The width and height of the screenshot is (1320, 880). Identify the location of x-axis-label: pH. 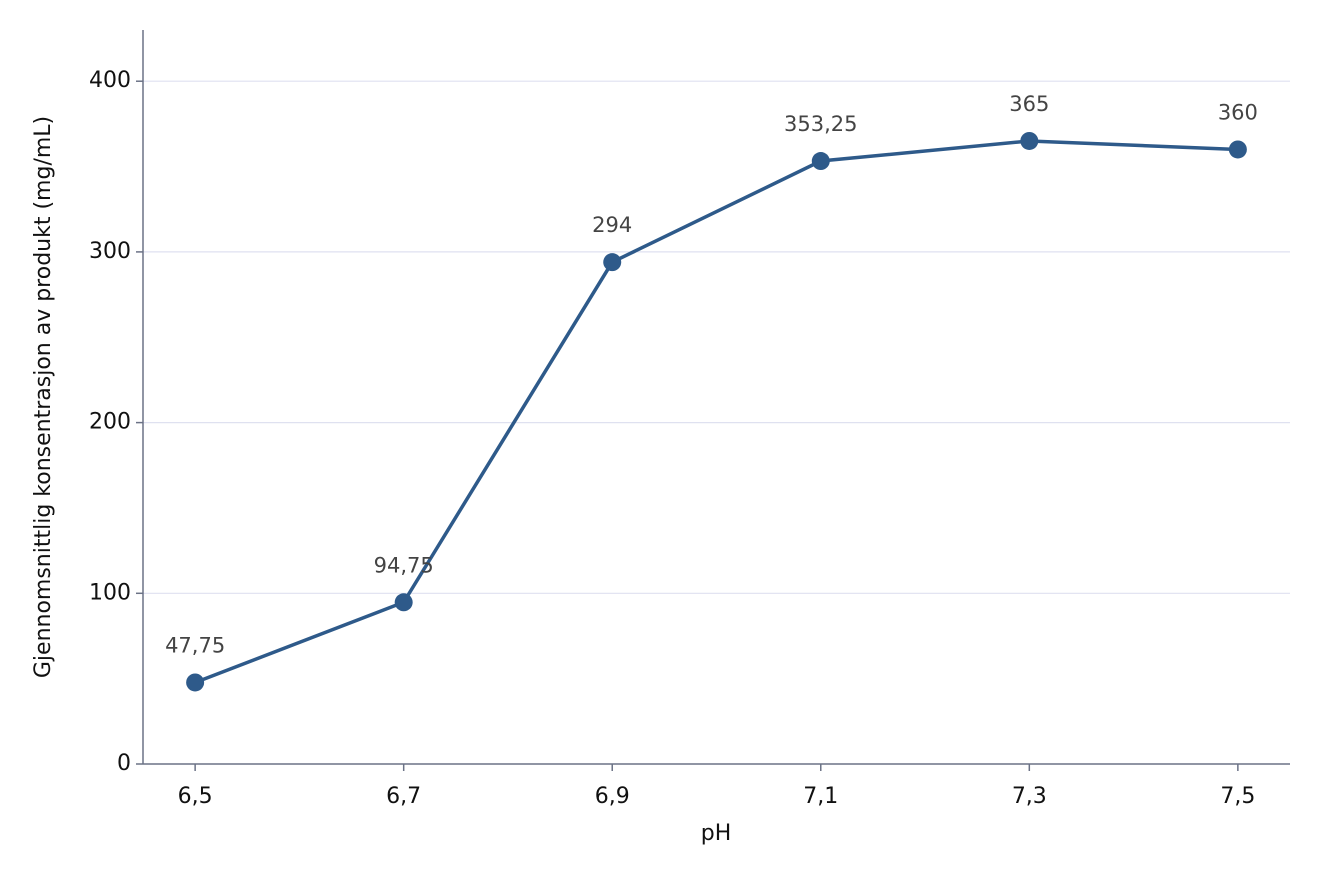
(716, 833).